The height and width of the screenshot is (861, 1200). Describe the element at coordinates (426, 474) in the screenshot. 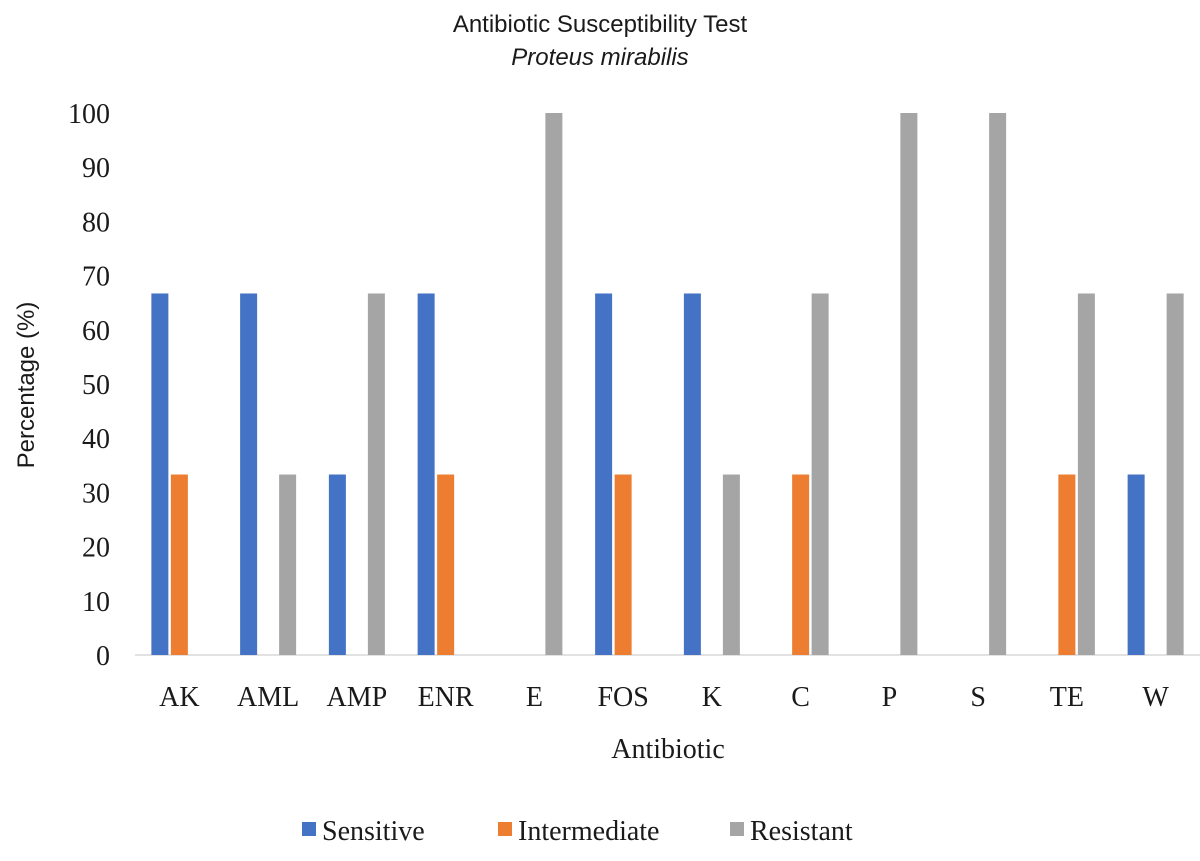

I see `bar-sensitive-enr` at that location.